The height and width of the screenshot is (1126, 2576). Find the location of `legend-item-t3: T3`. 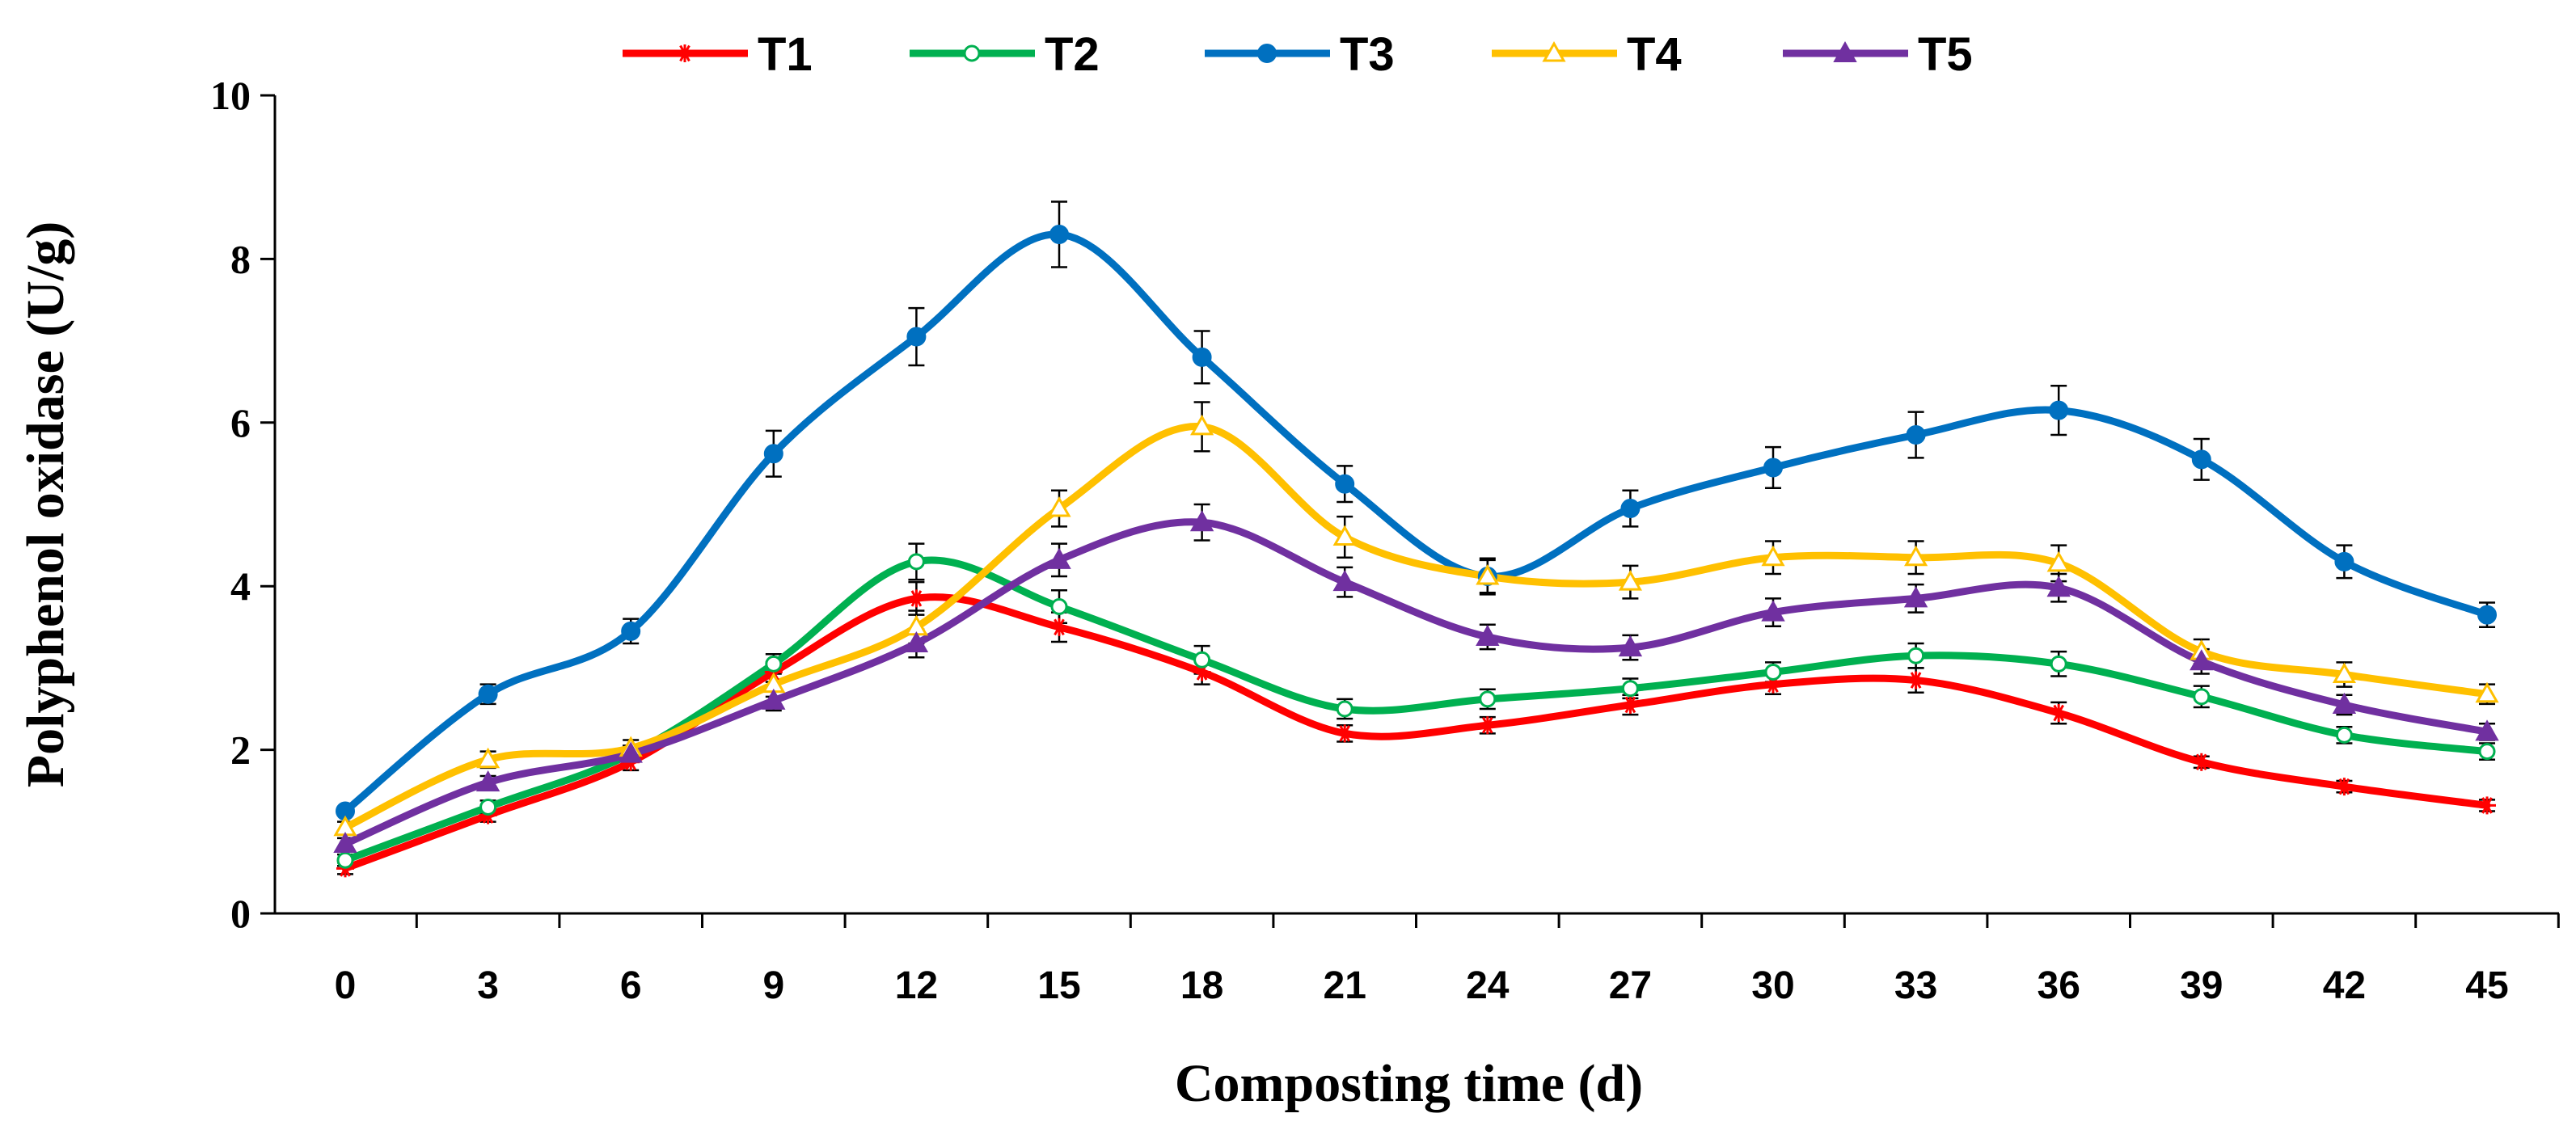

legend-item-t3: T3 is located at coordinates (1300, 55).